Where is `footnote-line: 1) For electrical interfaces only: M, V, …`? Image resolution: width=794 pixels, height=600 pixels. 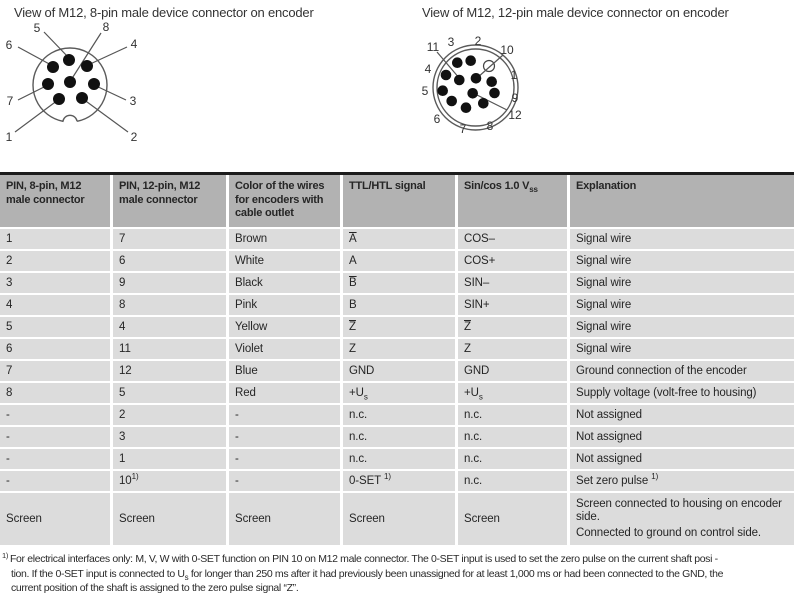
footnote-line: 1) For electrical interfaces only: M, V, … is located at coordinates (398, 558).